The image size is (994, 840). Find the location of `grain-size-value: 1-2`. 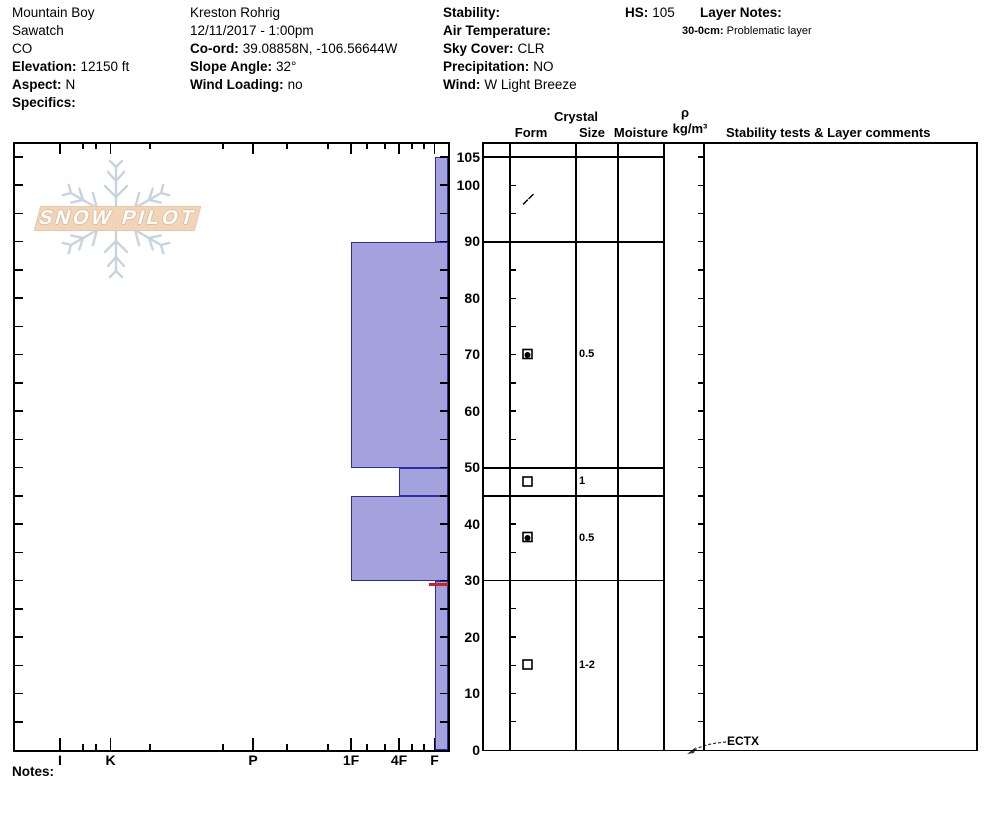

grain-size-value: 1-2 is located at coordinates (587, 664).